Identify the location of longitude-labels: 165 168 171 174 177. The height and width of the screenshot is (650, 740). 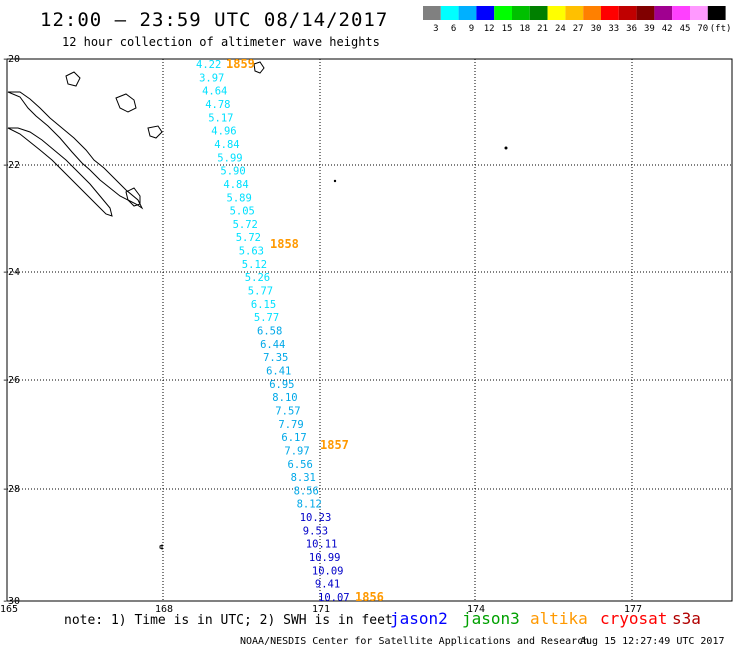
(321, 609).